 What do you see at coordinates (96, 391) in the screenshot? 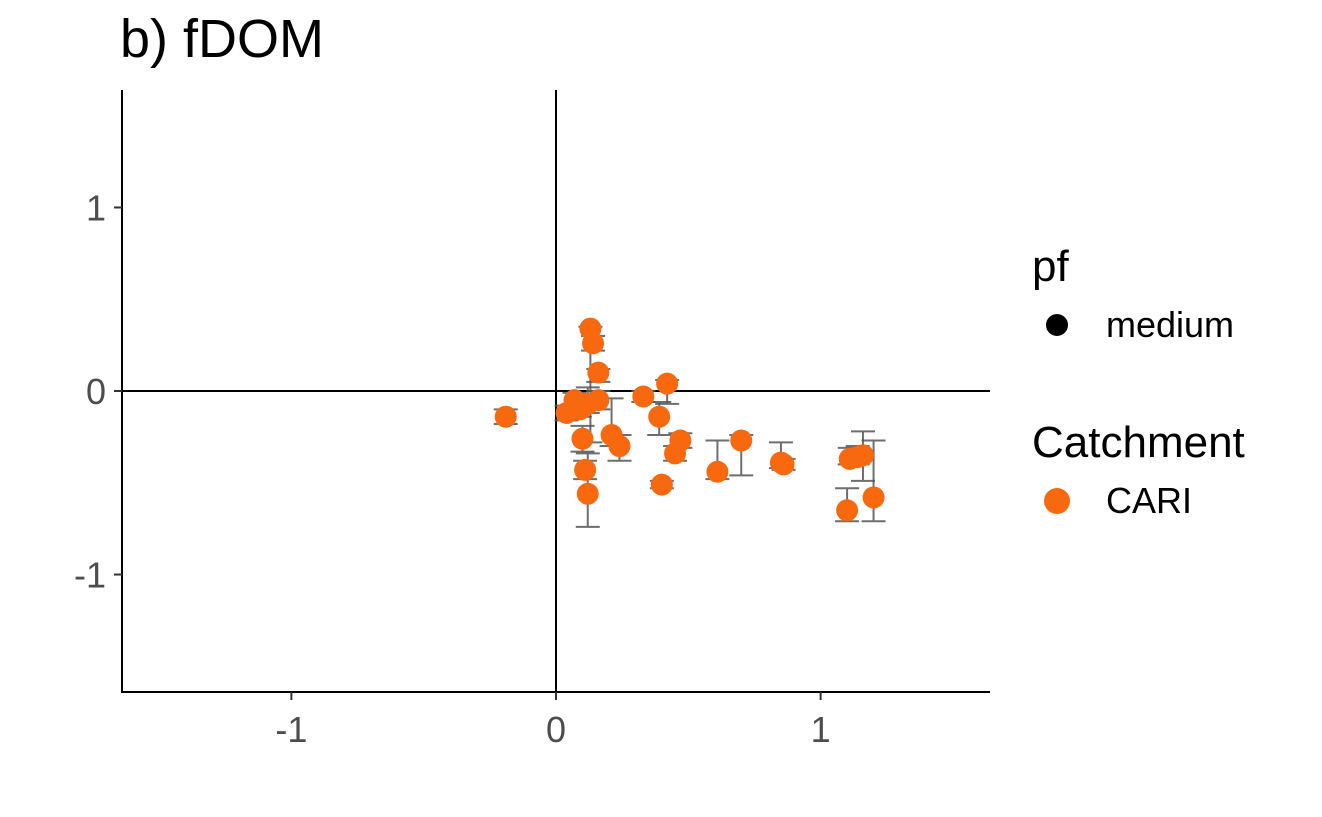
I see `y-tick-label: 0` at bounding box center [96, 391].